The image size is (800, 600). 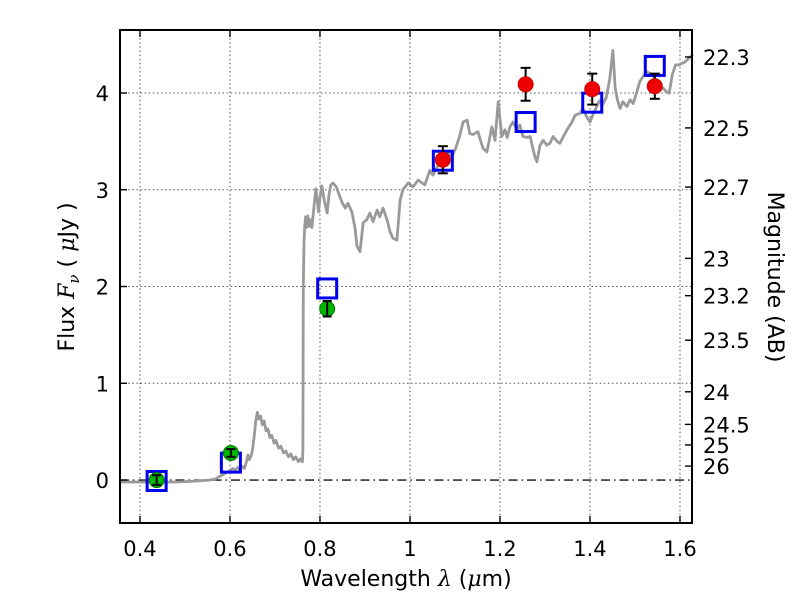 What do you see at coordinates (774, 277) in the screenshot?
I see `y-axis-label-right: Magnitude (AB)` at bounding box center [774, 277].